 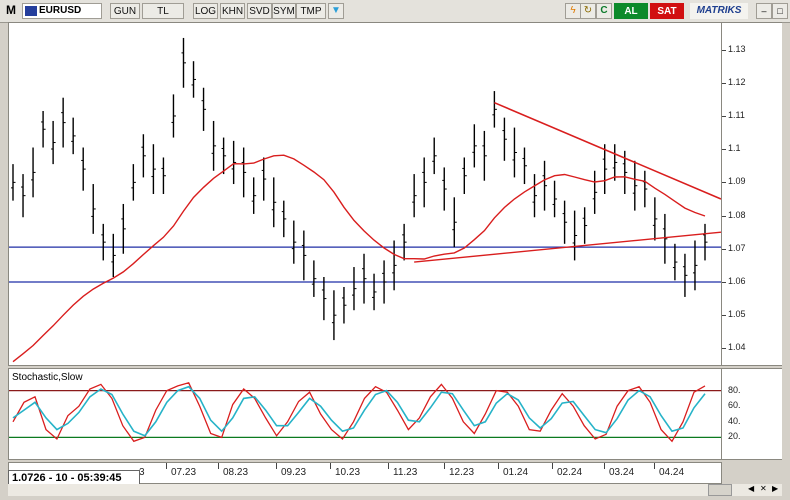 What do you see at coordinates (604, 11) in the screenshot?
I see `connection-icon: C` at bounding box center [604, 11].